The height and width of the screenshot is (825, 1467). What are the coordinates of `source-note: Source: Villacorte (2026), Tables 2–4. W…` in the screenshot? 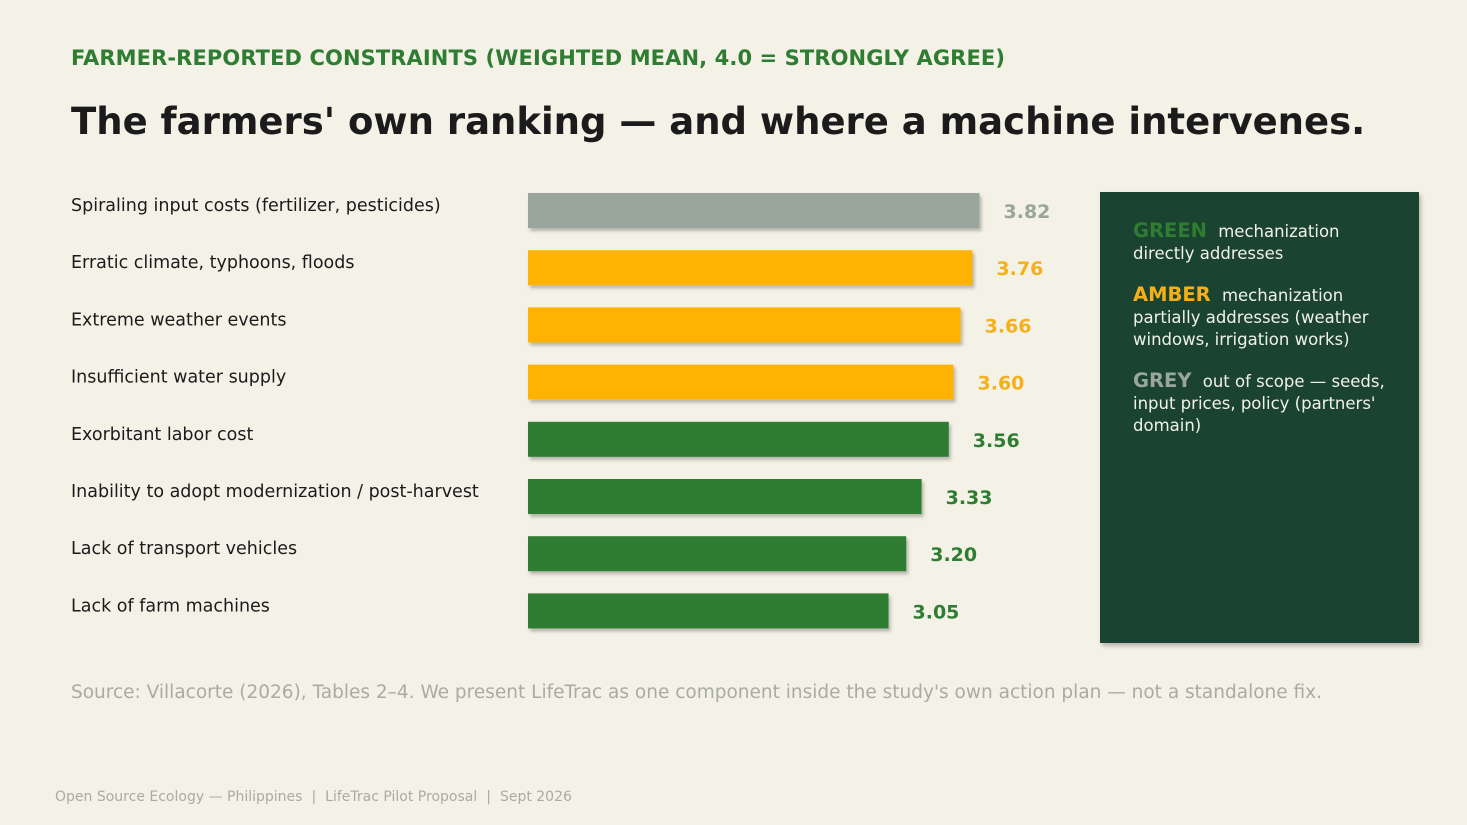 It's located at (696, 692).